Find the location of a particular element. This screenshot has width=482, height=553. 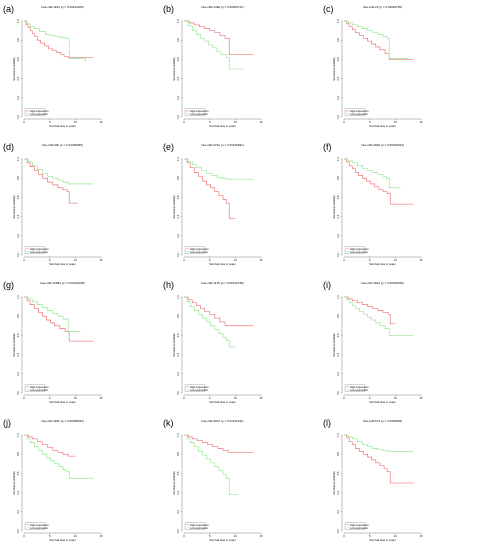

panel-label: (b) is located at coordinates (168, 9).